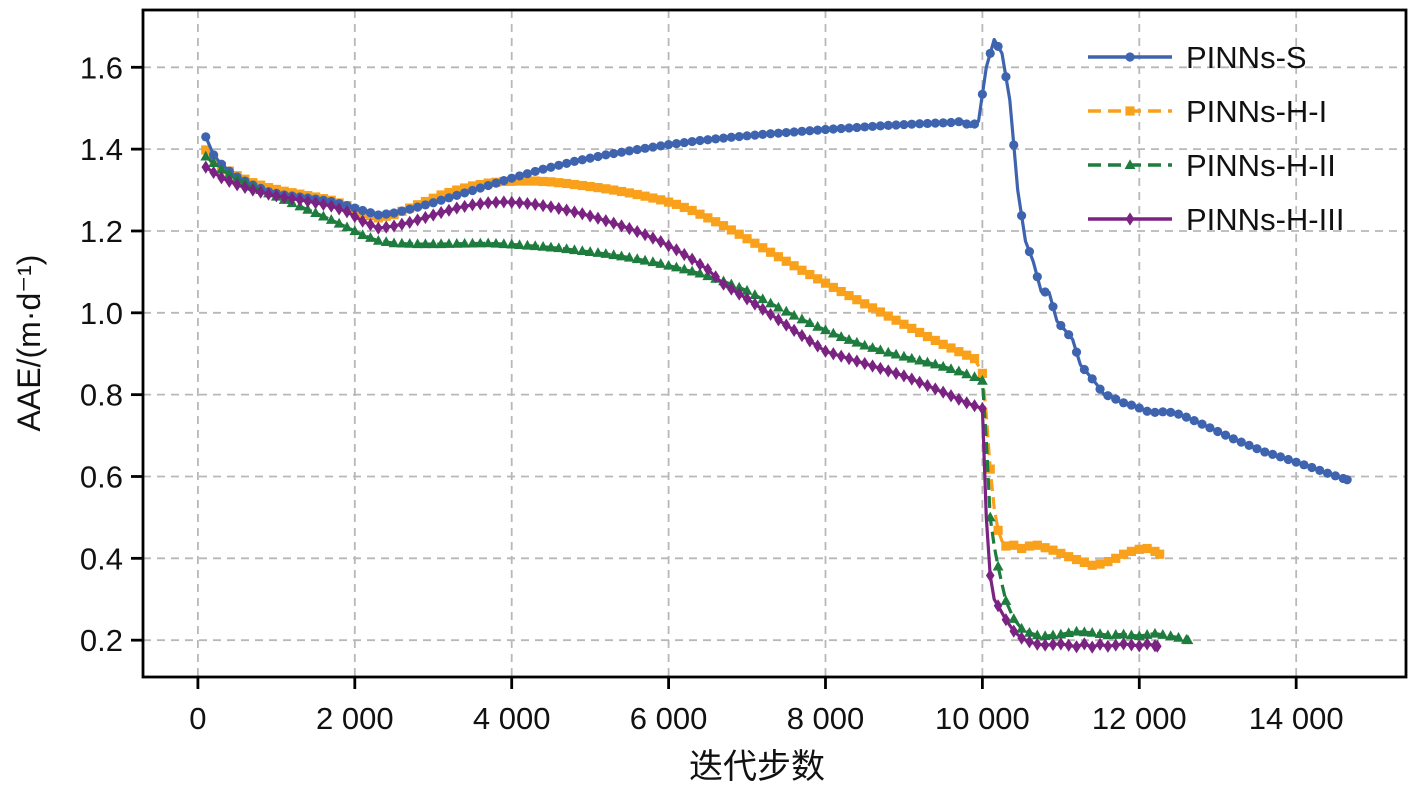 The width and height of the screenshot is (1417, 803). I want to click on legend: PINNs-S PINNs-H-I PINNs-H-II PINNs-H-III, so click(1216, 138).